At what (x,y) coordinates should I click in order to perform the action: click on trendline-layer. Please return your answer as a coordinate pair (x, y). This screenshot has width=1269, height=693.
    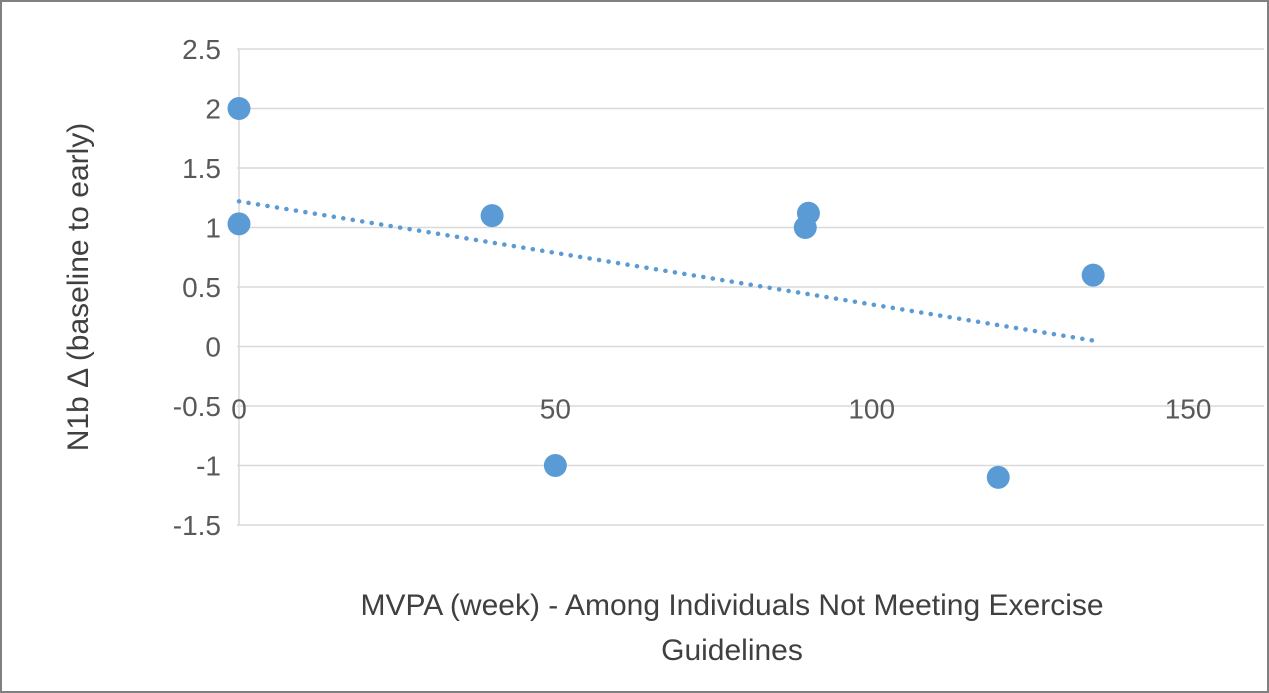
    Looking at the image, I should click on (666, 271).